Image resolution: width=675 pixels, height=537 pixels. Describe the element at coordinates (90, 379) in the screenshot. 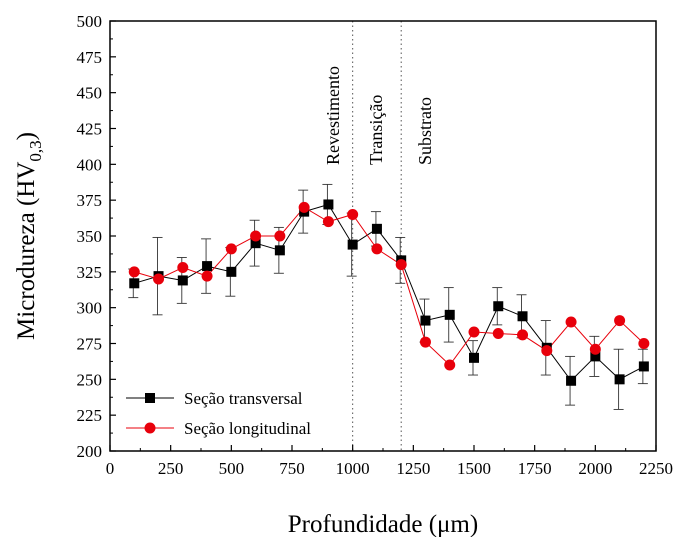

I see `y-tick-label: 250` at that location.